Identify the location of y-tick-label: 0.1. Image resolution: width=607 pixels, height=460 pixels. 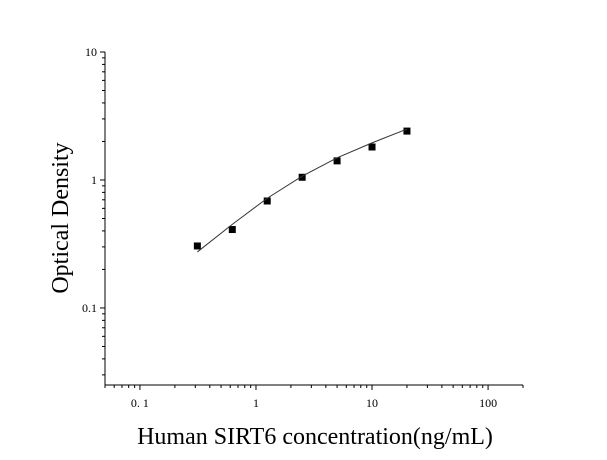
(89, 308).